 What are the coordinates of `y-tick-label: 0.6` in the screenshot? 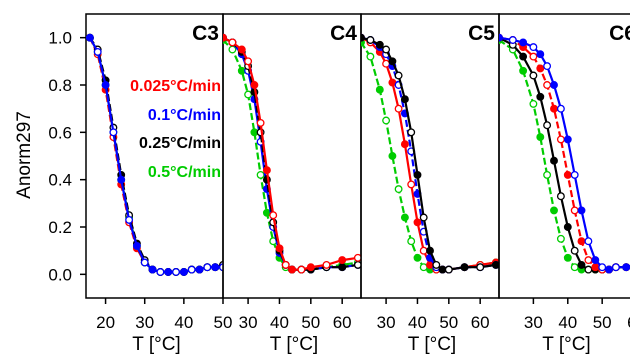 It's located at (60, 132).